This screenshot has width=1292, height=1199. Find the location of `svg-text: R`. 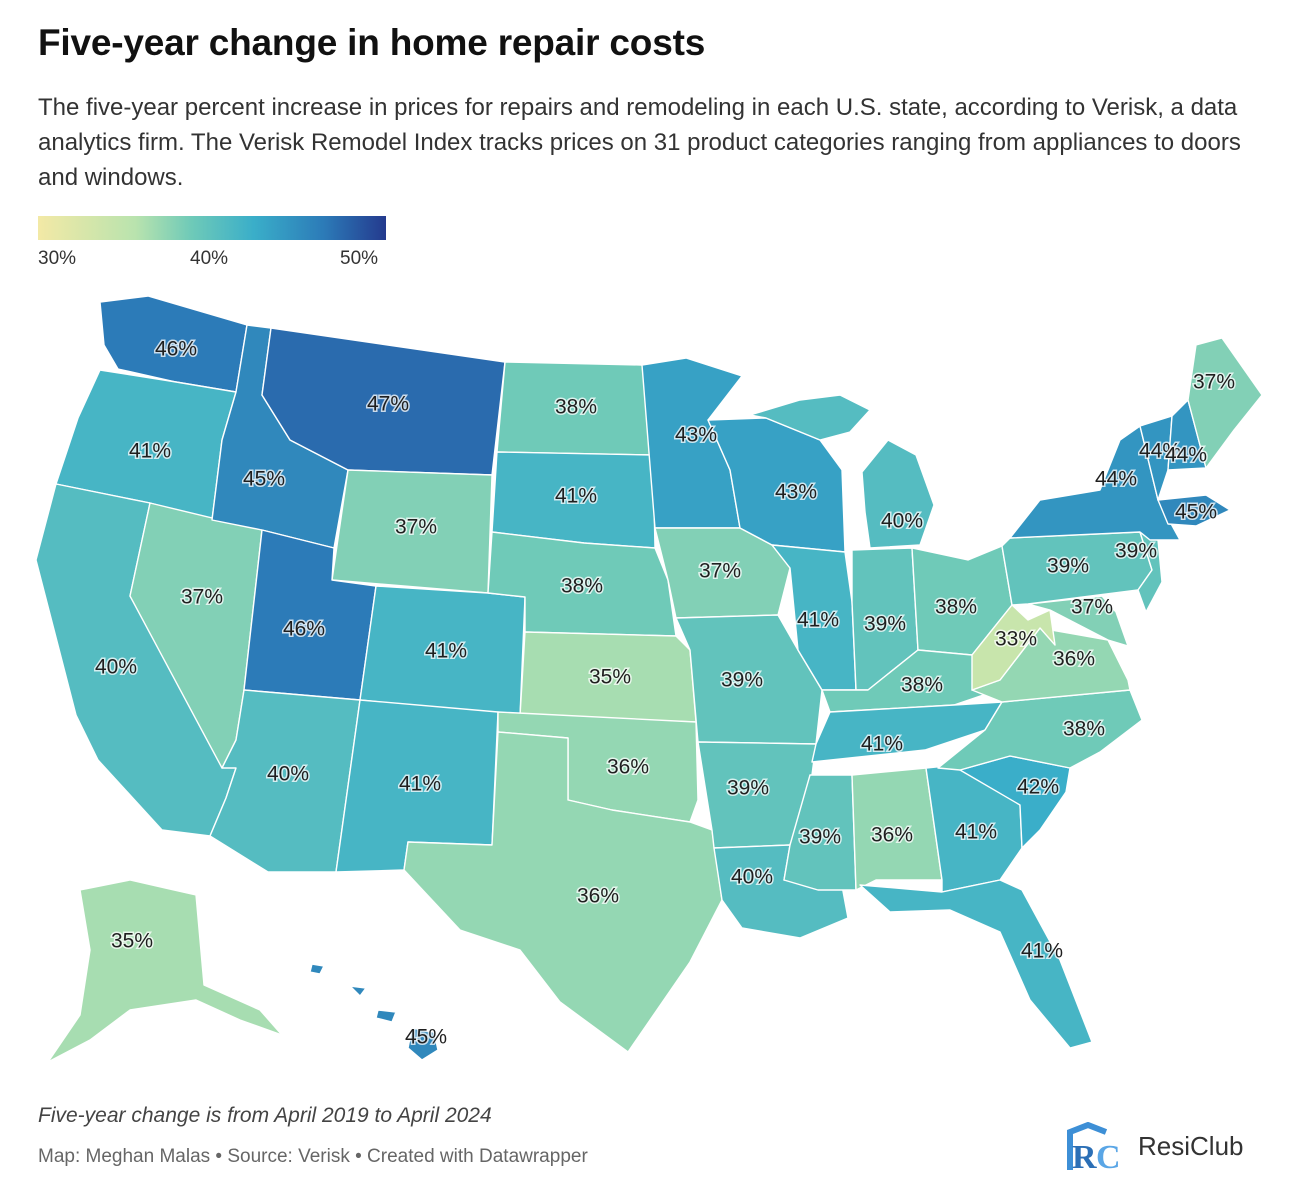

svg-text: R is located at coordinates (1084, 1156).